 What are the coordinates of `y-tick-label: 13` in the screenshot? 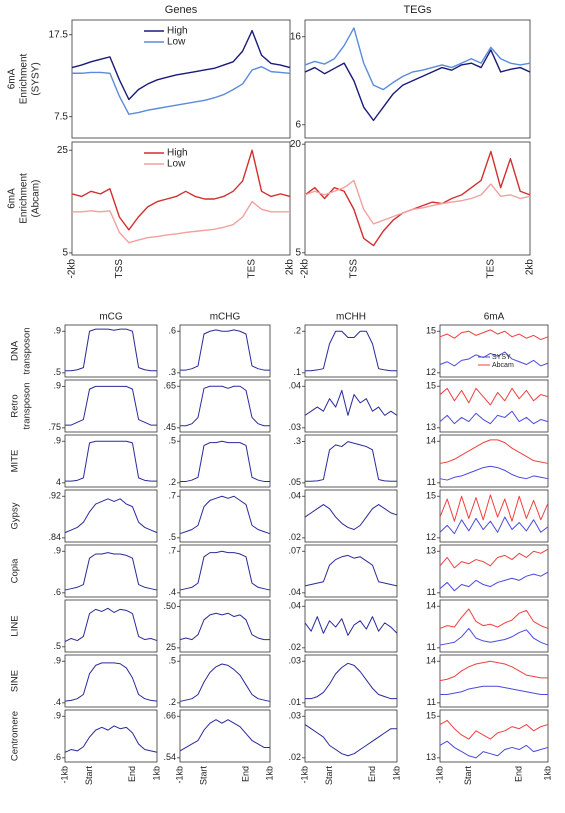 It's located at (431, 427).